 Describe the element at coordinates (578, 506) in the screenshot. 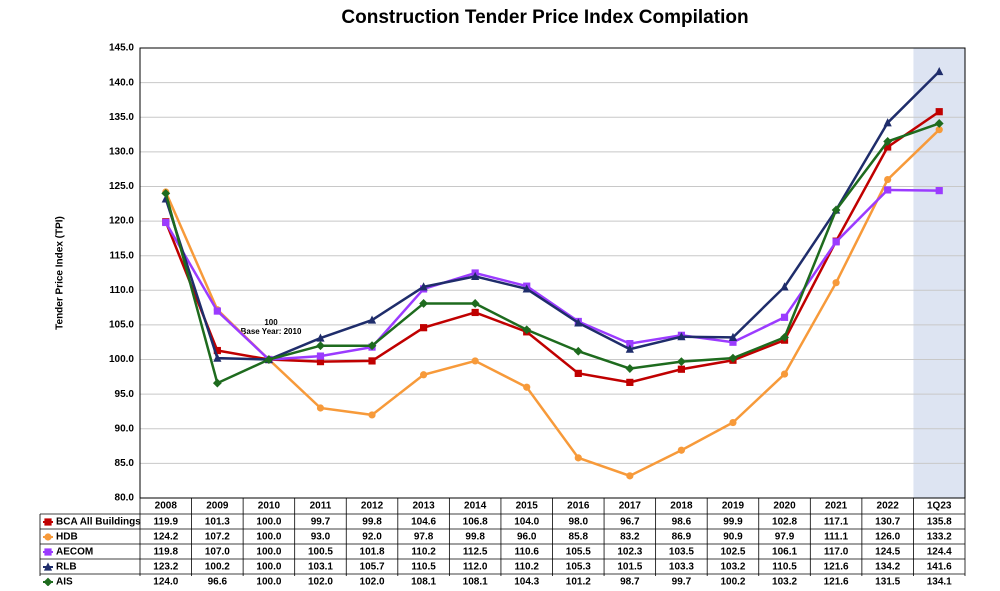

I see `x-tick-label: 2016` at that location.